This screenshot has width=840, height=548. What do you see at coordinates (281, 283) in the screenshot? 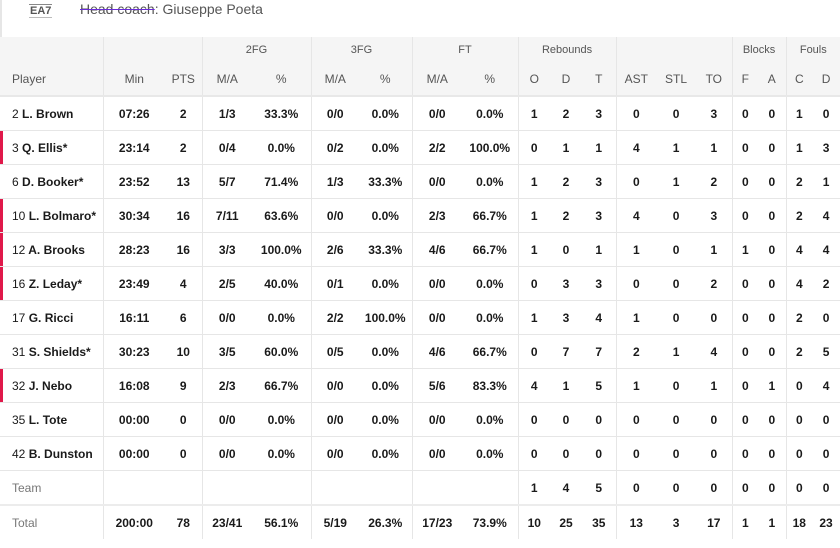
I see `stat-3: 40.0%` at bounding box center [281, 283].